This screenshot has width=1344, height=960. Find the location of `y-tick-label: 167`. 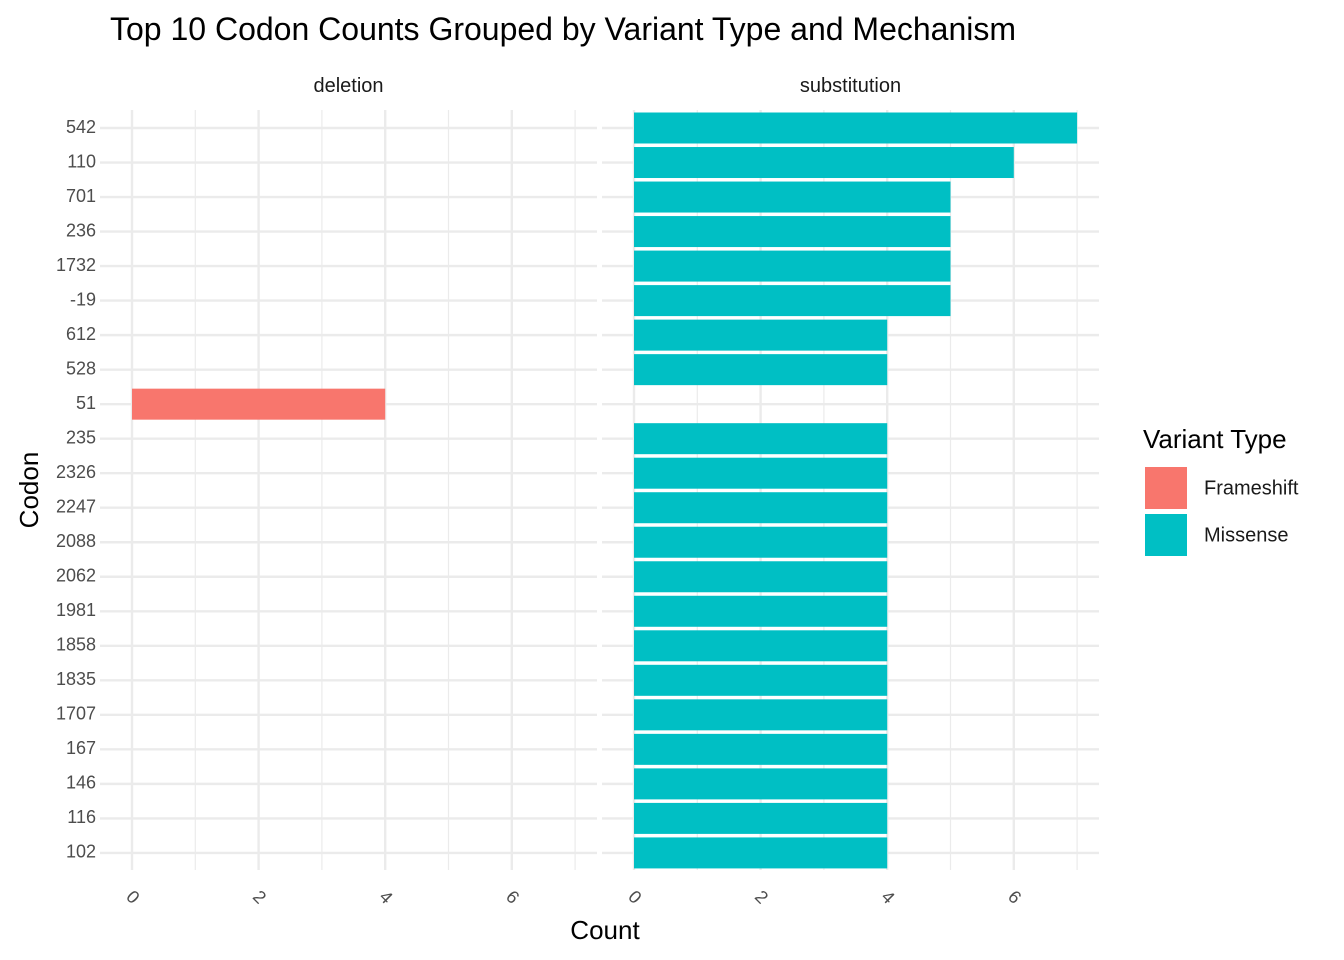

y-tick-label: 167 is located at coordinates (81, 748).